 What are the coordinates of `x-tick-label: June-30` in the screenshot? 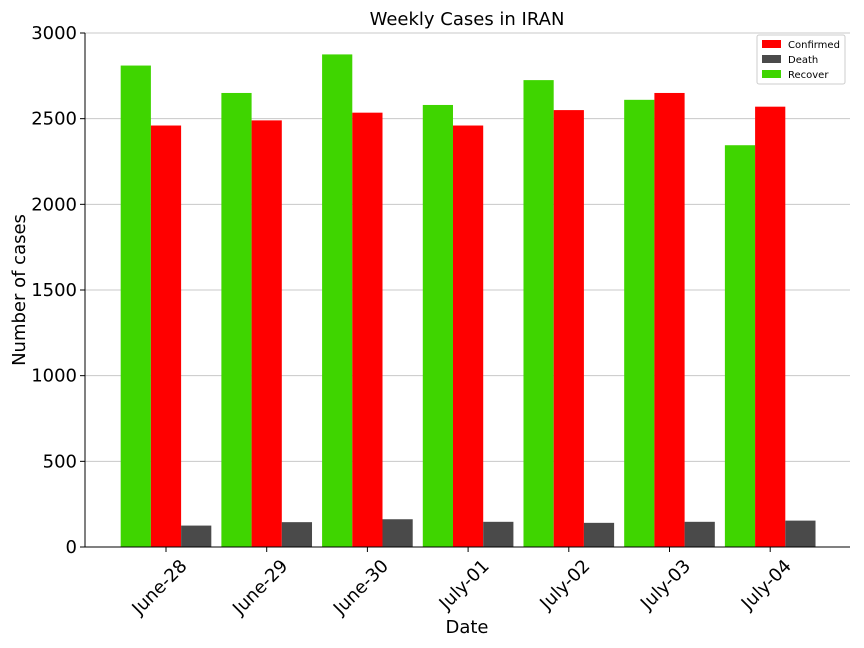 It's located at (361, 588).